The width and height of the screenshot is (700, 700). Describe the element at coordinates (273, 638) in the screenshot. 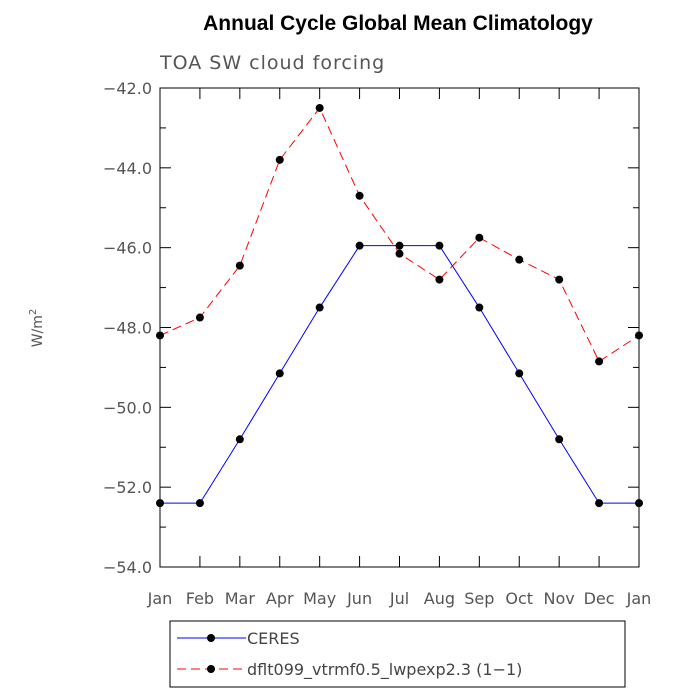

I see `legend-label: CERES` at that location.